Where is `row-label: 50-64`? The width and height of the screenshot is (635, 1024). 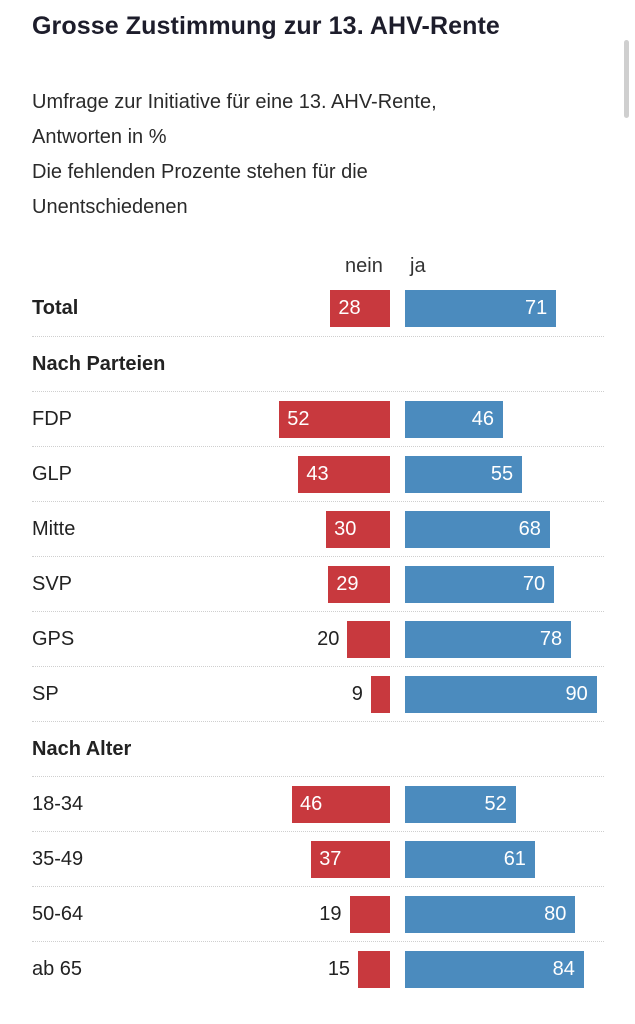 row-label: 50-64 is located at coordinates (58, 914).